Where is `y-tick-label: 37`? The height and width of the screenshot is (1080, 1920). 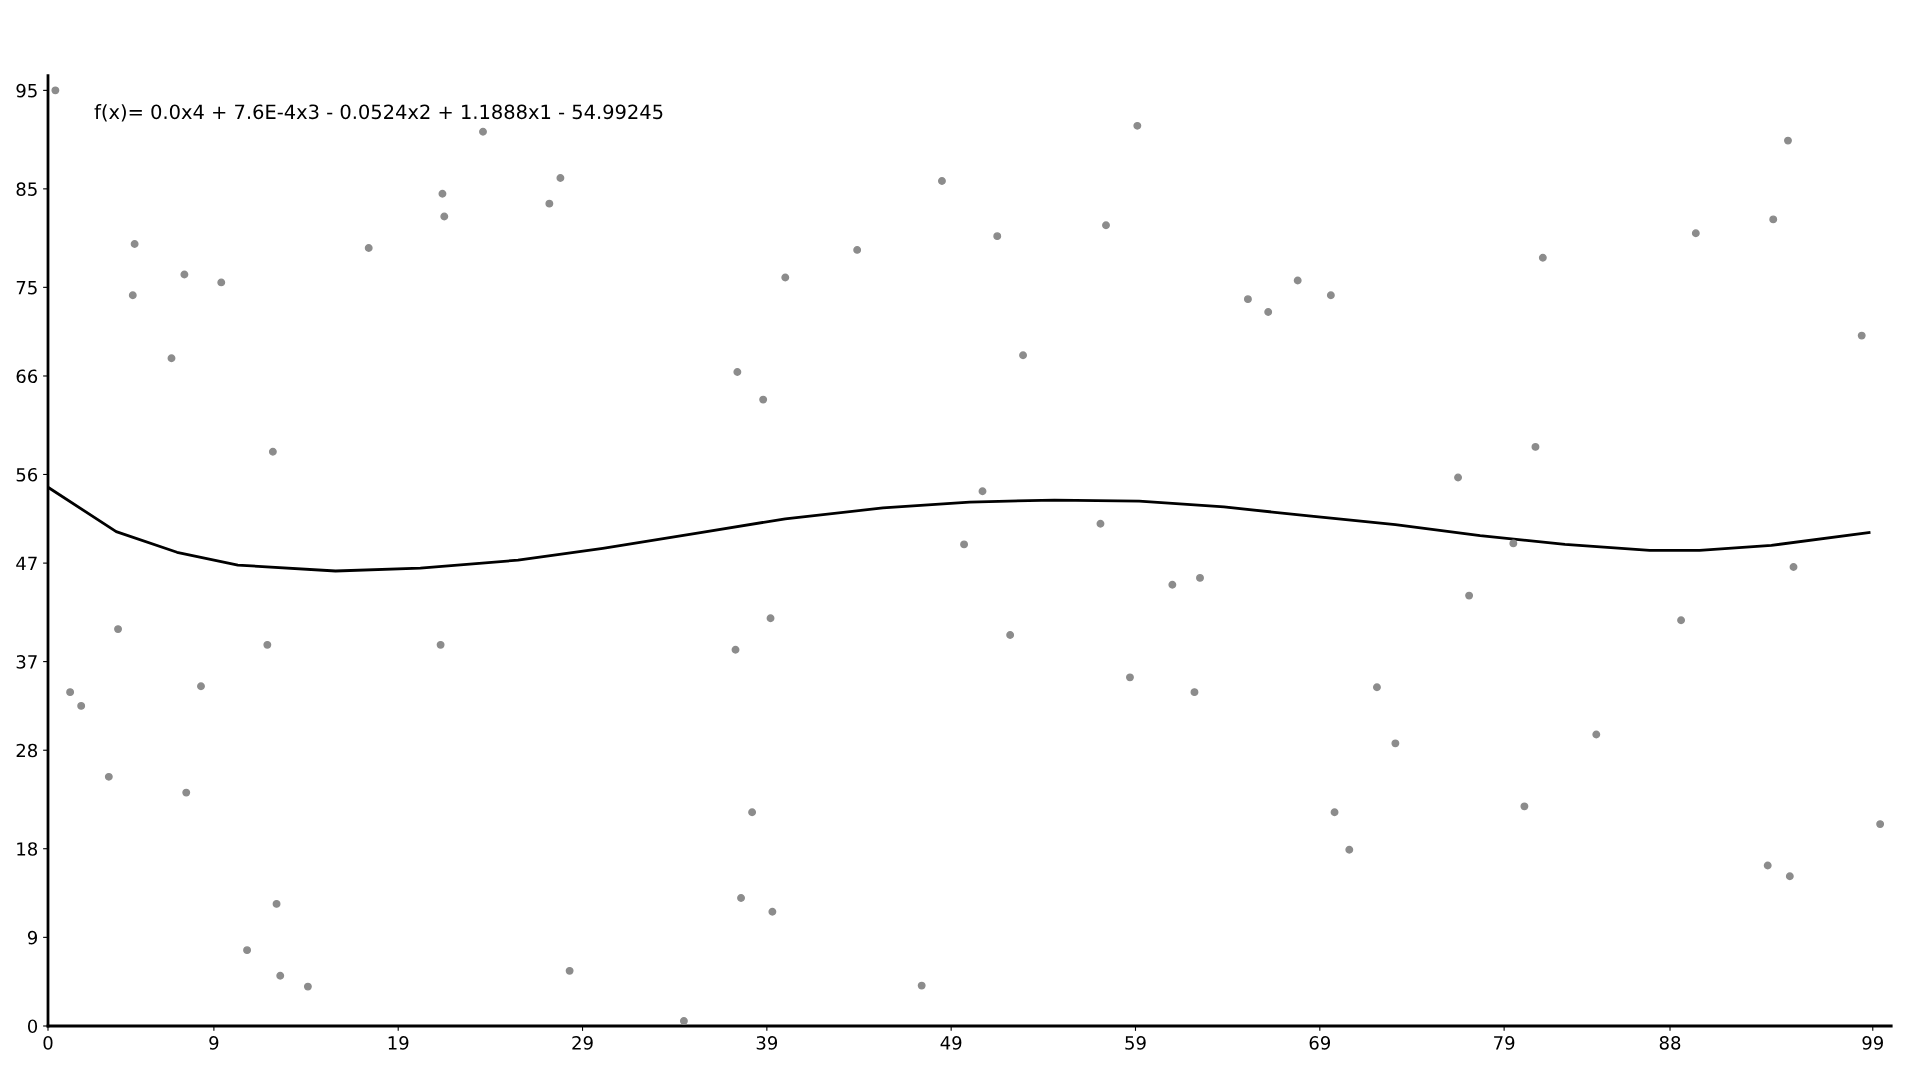 y-tick-label: 37 is located at coordinates (26, 662).